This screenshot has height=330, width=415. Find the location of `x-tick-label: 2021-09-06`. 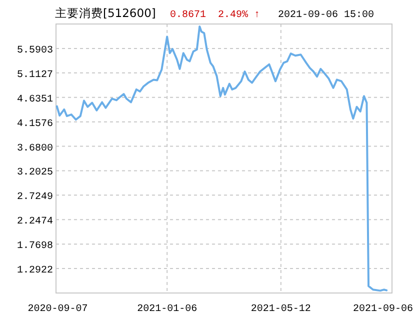

x-tick-label: 2021-09-06 is located at coordinates (382, 309).